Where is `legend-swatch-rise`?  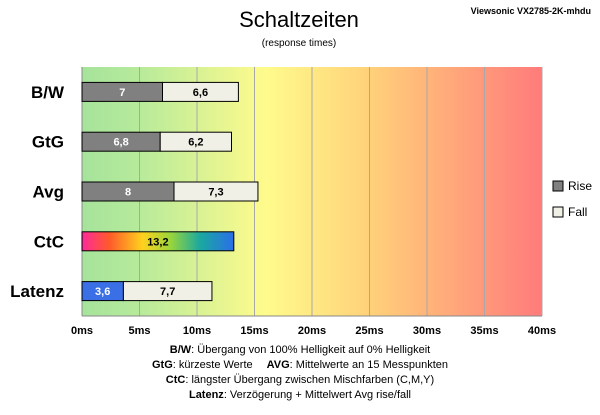 legend-swatch-rise is located at coordinates (558, 186).